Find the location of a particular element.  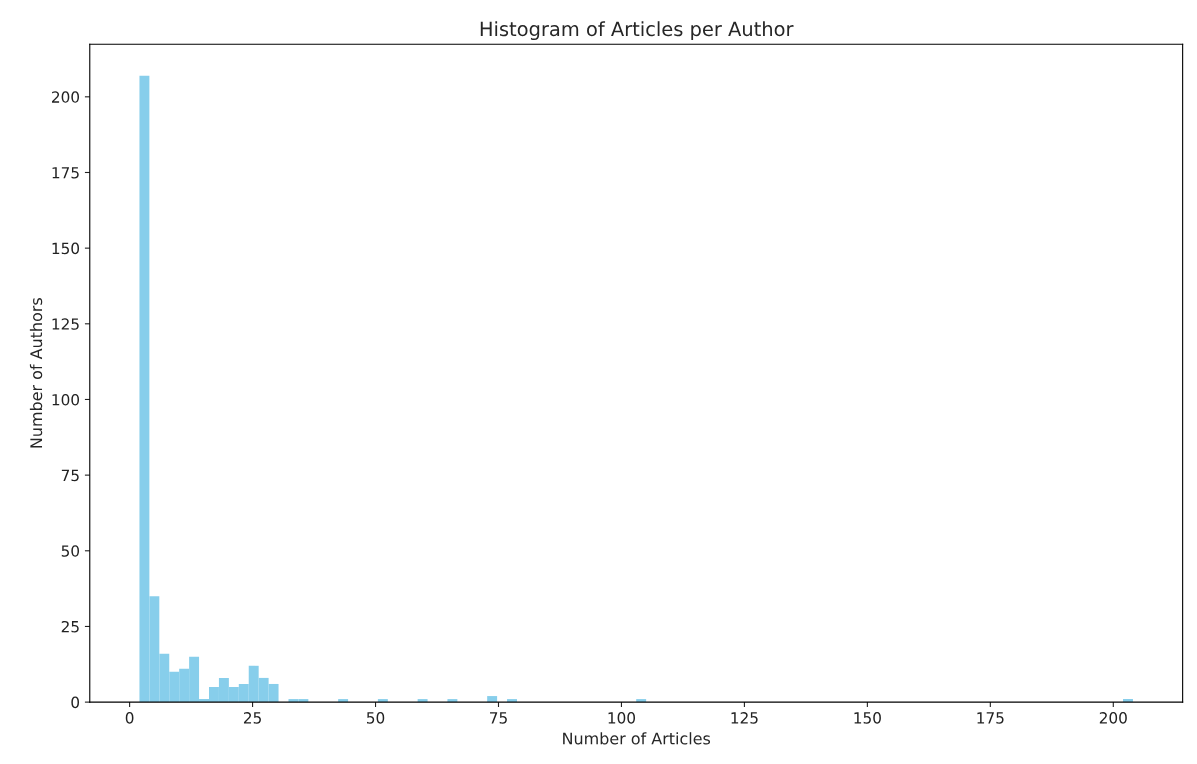

y-tick-label: 25 is located at coordinates (70, 626).